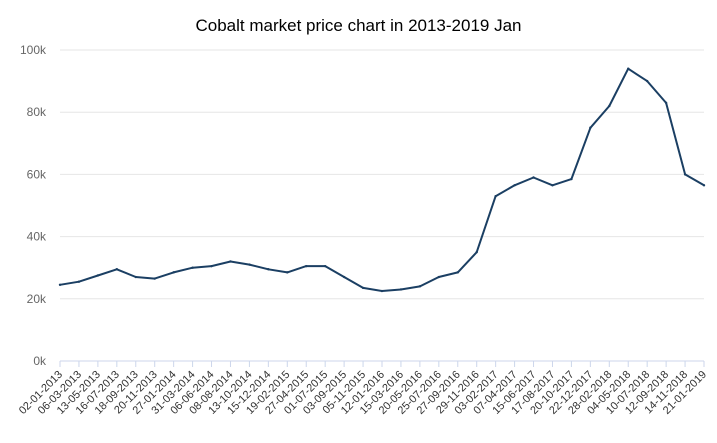  What do you see at coordinates (40, 361) in the screenshot?
I see `y-tick-label: 0k` at bounding box center [40, 361].